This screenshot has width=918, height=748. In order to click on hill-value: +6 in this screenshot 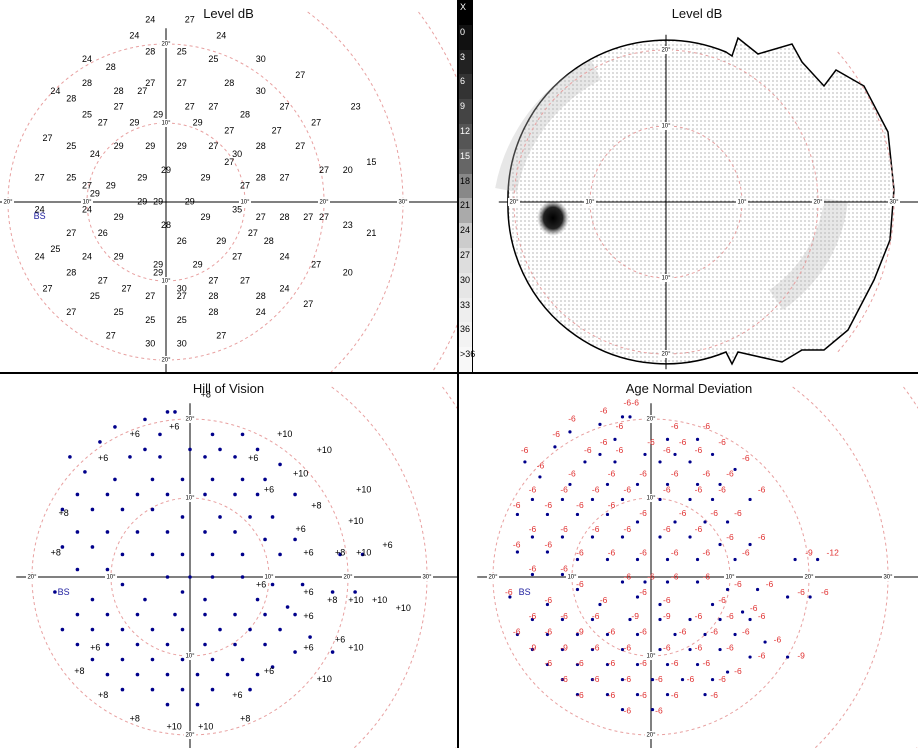, I will do `click(340, 640)`.